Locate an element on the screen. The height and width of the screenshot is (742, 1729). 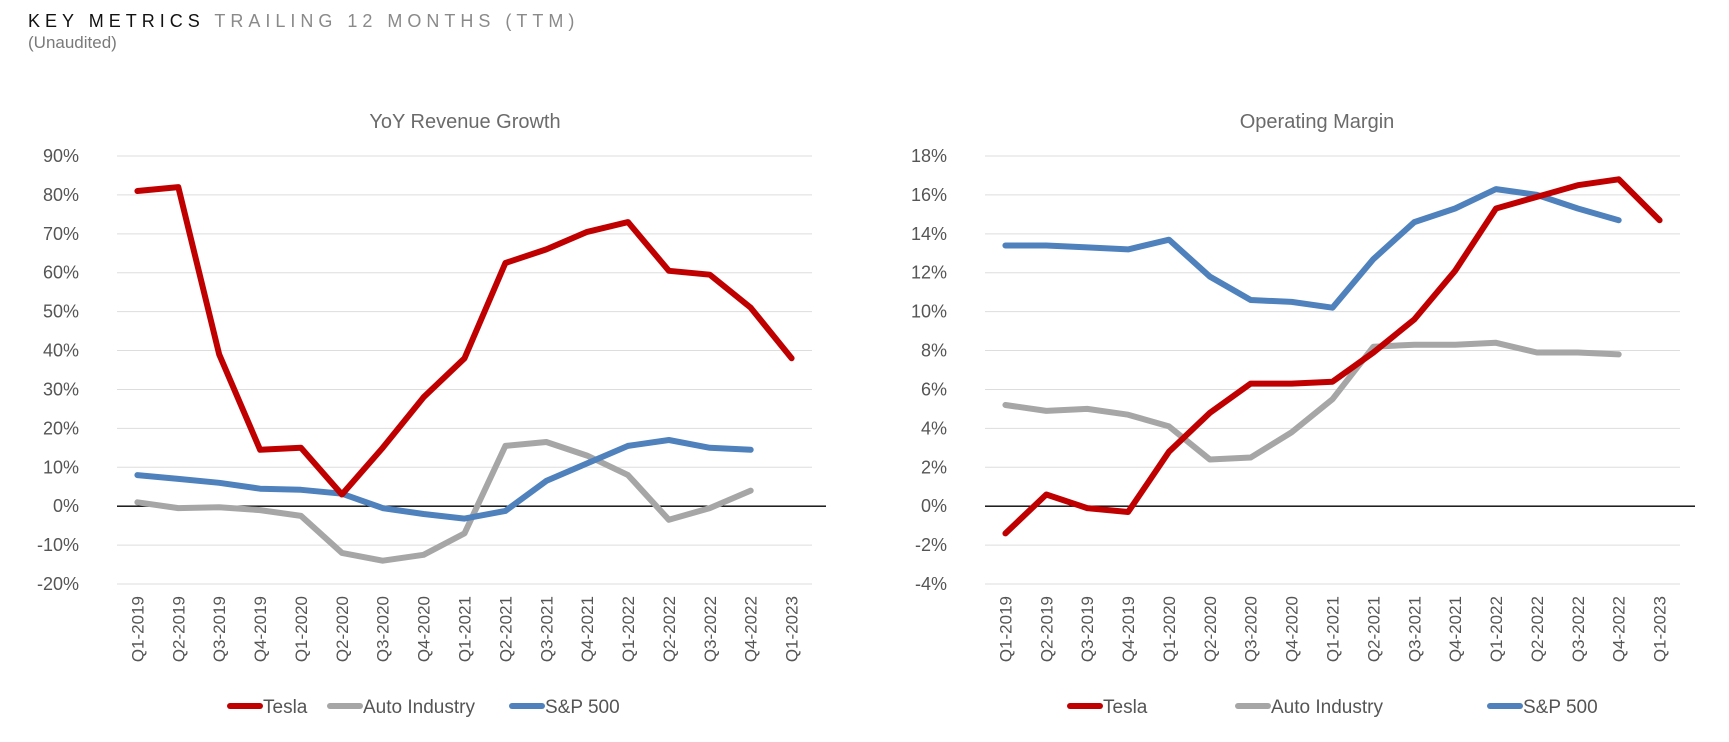
y-tick-label: 80% is located at coordinates (61, 195).